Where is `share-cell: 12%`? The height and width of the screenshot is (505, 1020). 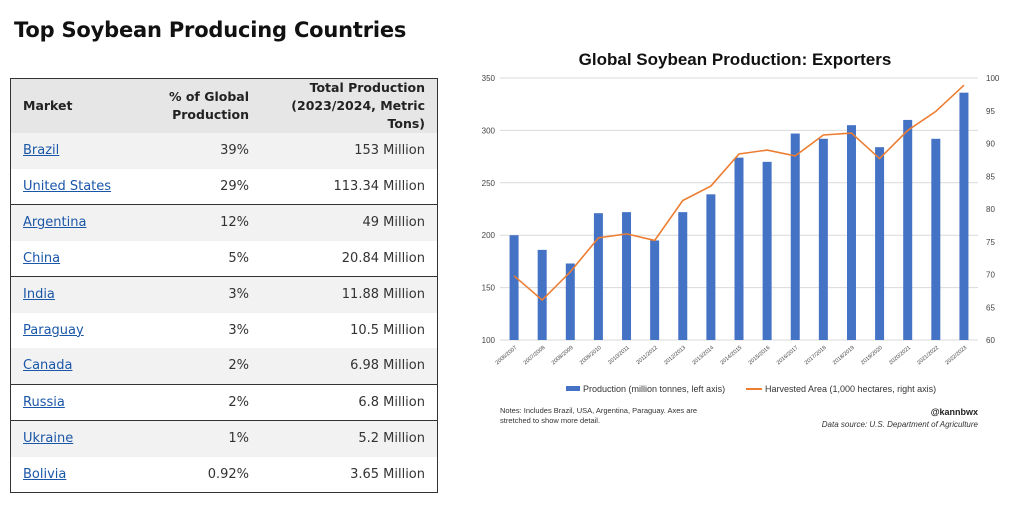 share-cell: 12% is located at coordinates (204, 222).